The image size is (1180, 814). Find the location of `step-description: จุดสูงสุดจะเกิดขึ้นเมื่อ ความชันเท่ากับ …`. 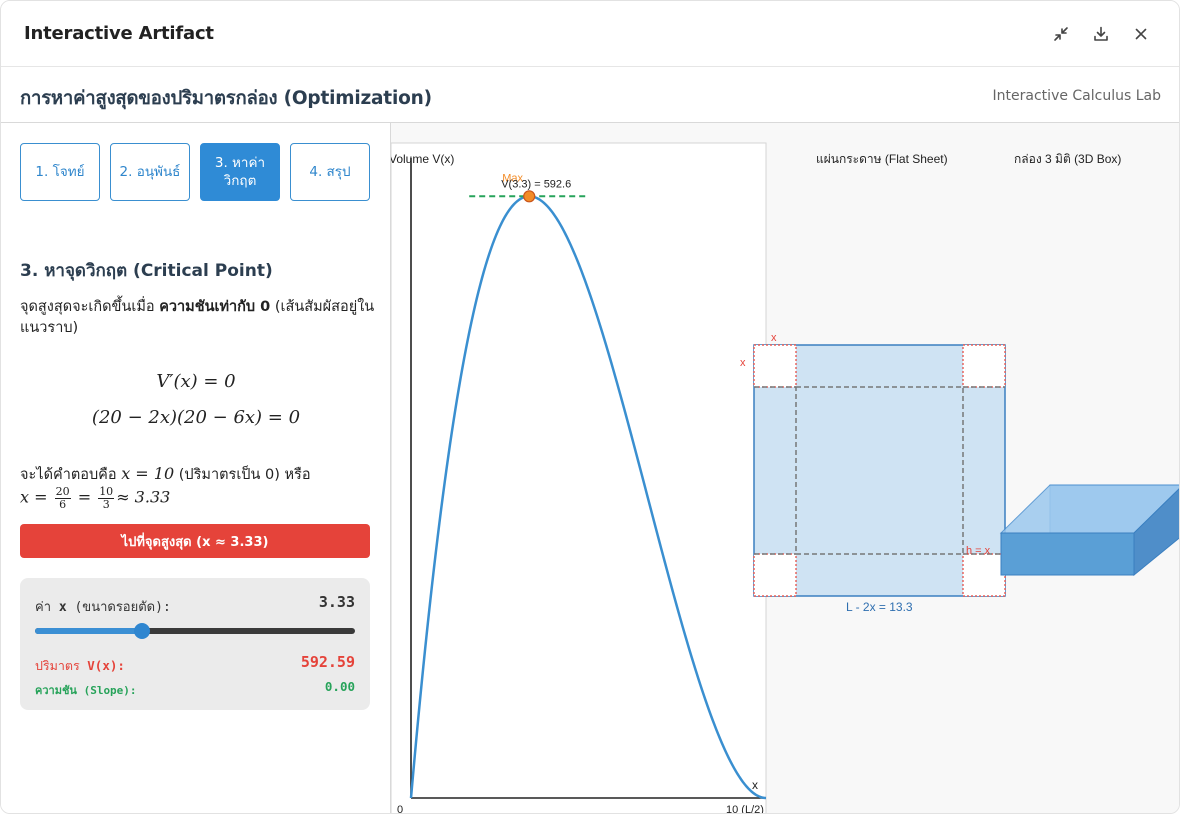

step-description: จุดสูงสุดจะเกิดขึ้นเมื่อ ความชันเท่ากับ … is located at coordinates (197, 318).